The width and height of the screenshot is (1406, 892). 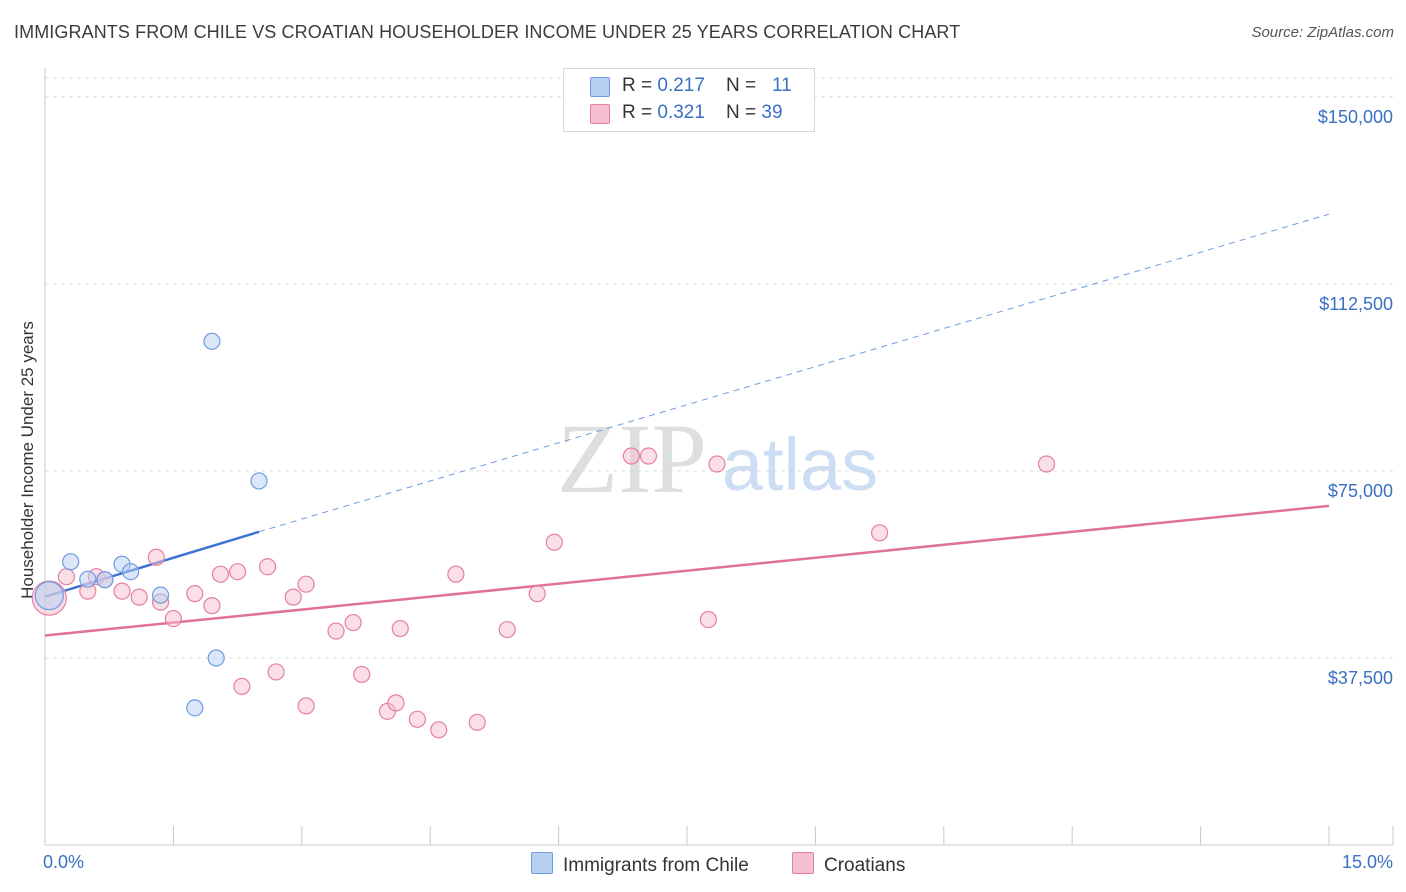 I want to click on legend-swatch-chile-bottom, so click(x=542, y=863).